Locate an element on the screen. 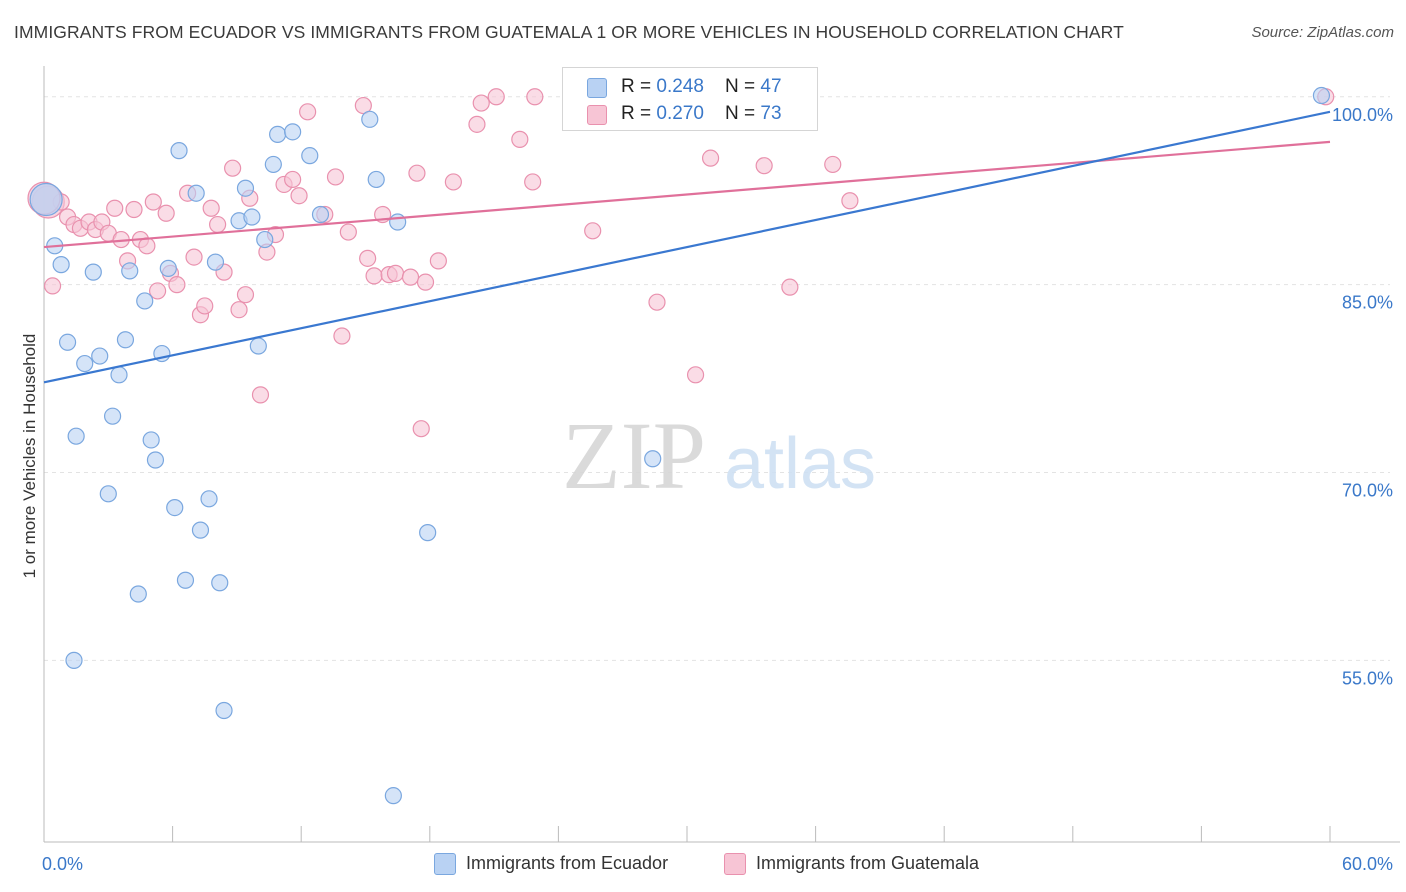 This screenshot has width=1406, height=892. guatemala-legend-label: Immigrants from Guatemala is located at coordinates (868, 863).